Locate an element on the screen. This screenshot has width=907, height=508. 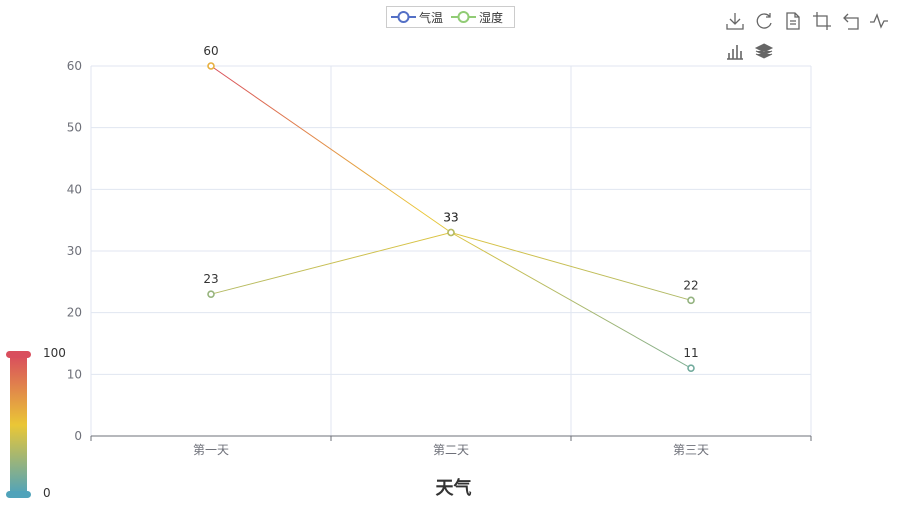
crop-icon is located at coordinates (822, 21).